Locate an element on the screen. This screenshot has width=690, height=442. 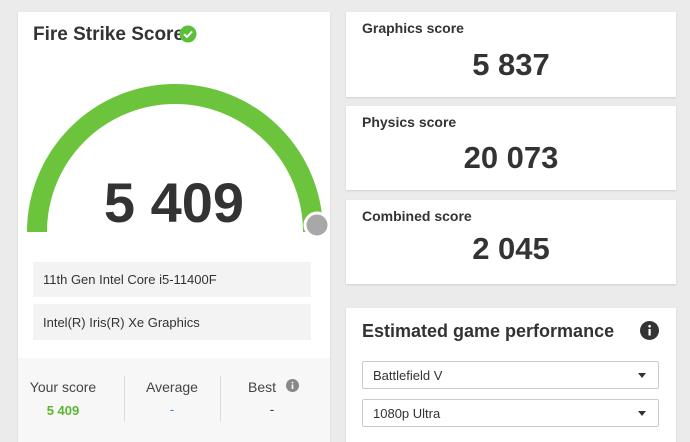
score-label: Combined score is located at coordinates (417, 216).